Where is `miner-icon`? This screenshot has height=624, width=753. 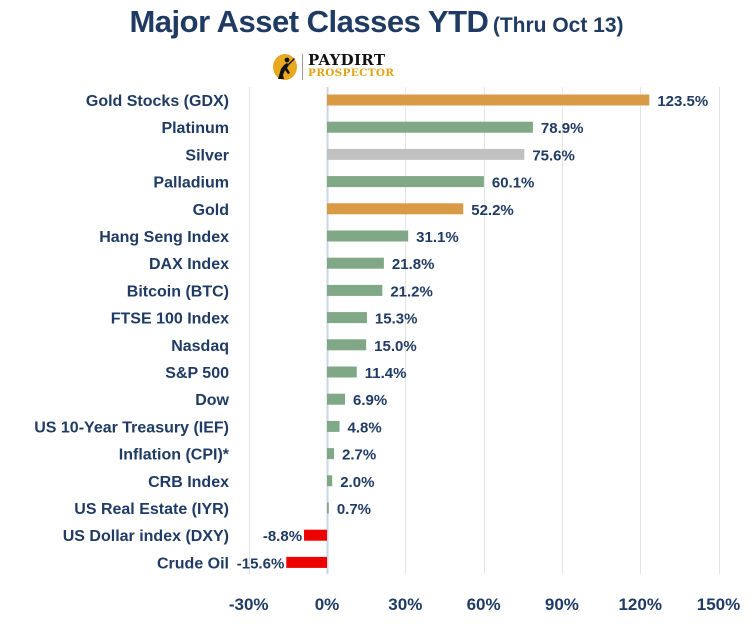 miner-icon is located at coordinates (285, 67).